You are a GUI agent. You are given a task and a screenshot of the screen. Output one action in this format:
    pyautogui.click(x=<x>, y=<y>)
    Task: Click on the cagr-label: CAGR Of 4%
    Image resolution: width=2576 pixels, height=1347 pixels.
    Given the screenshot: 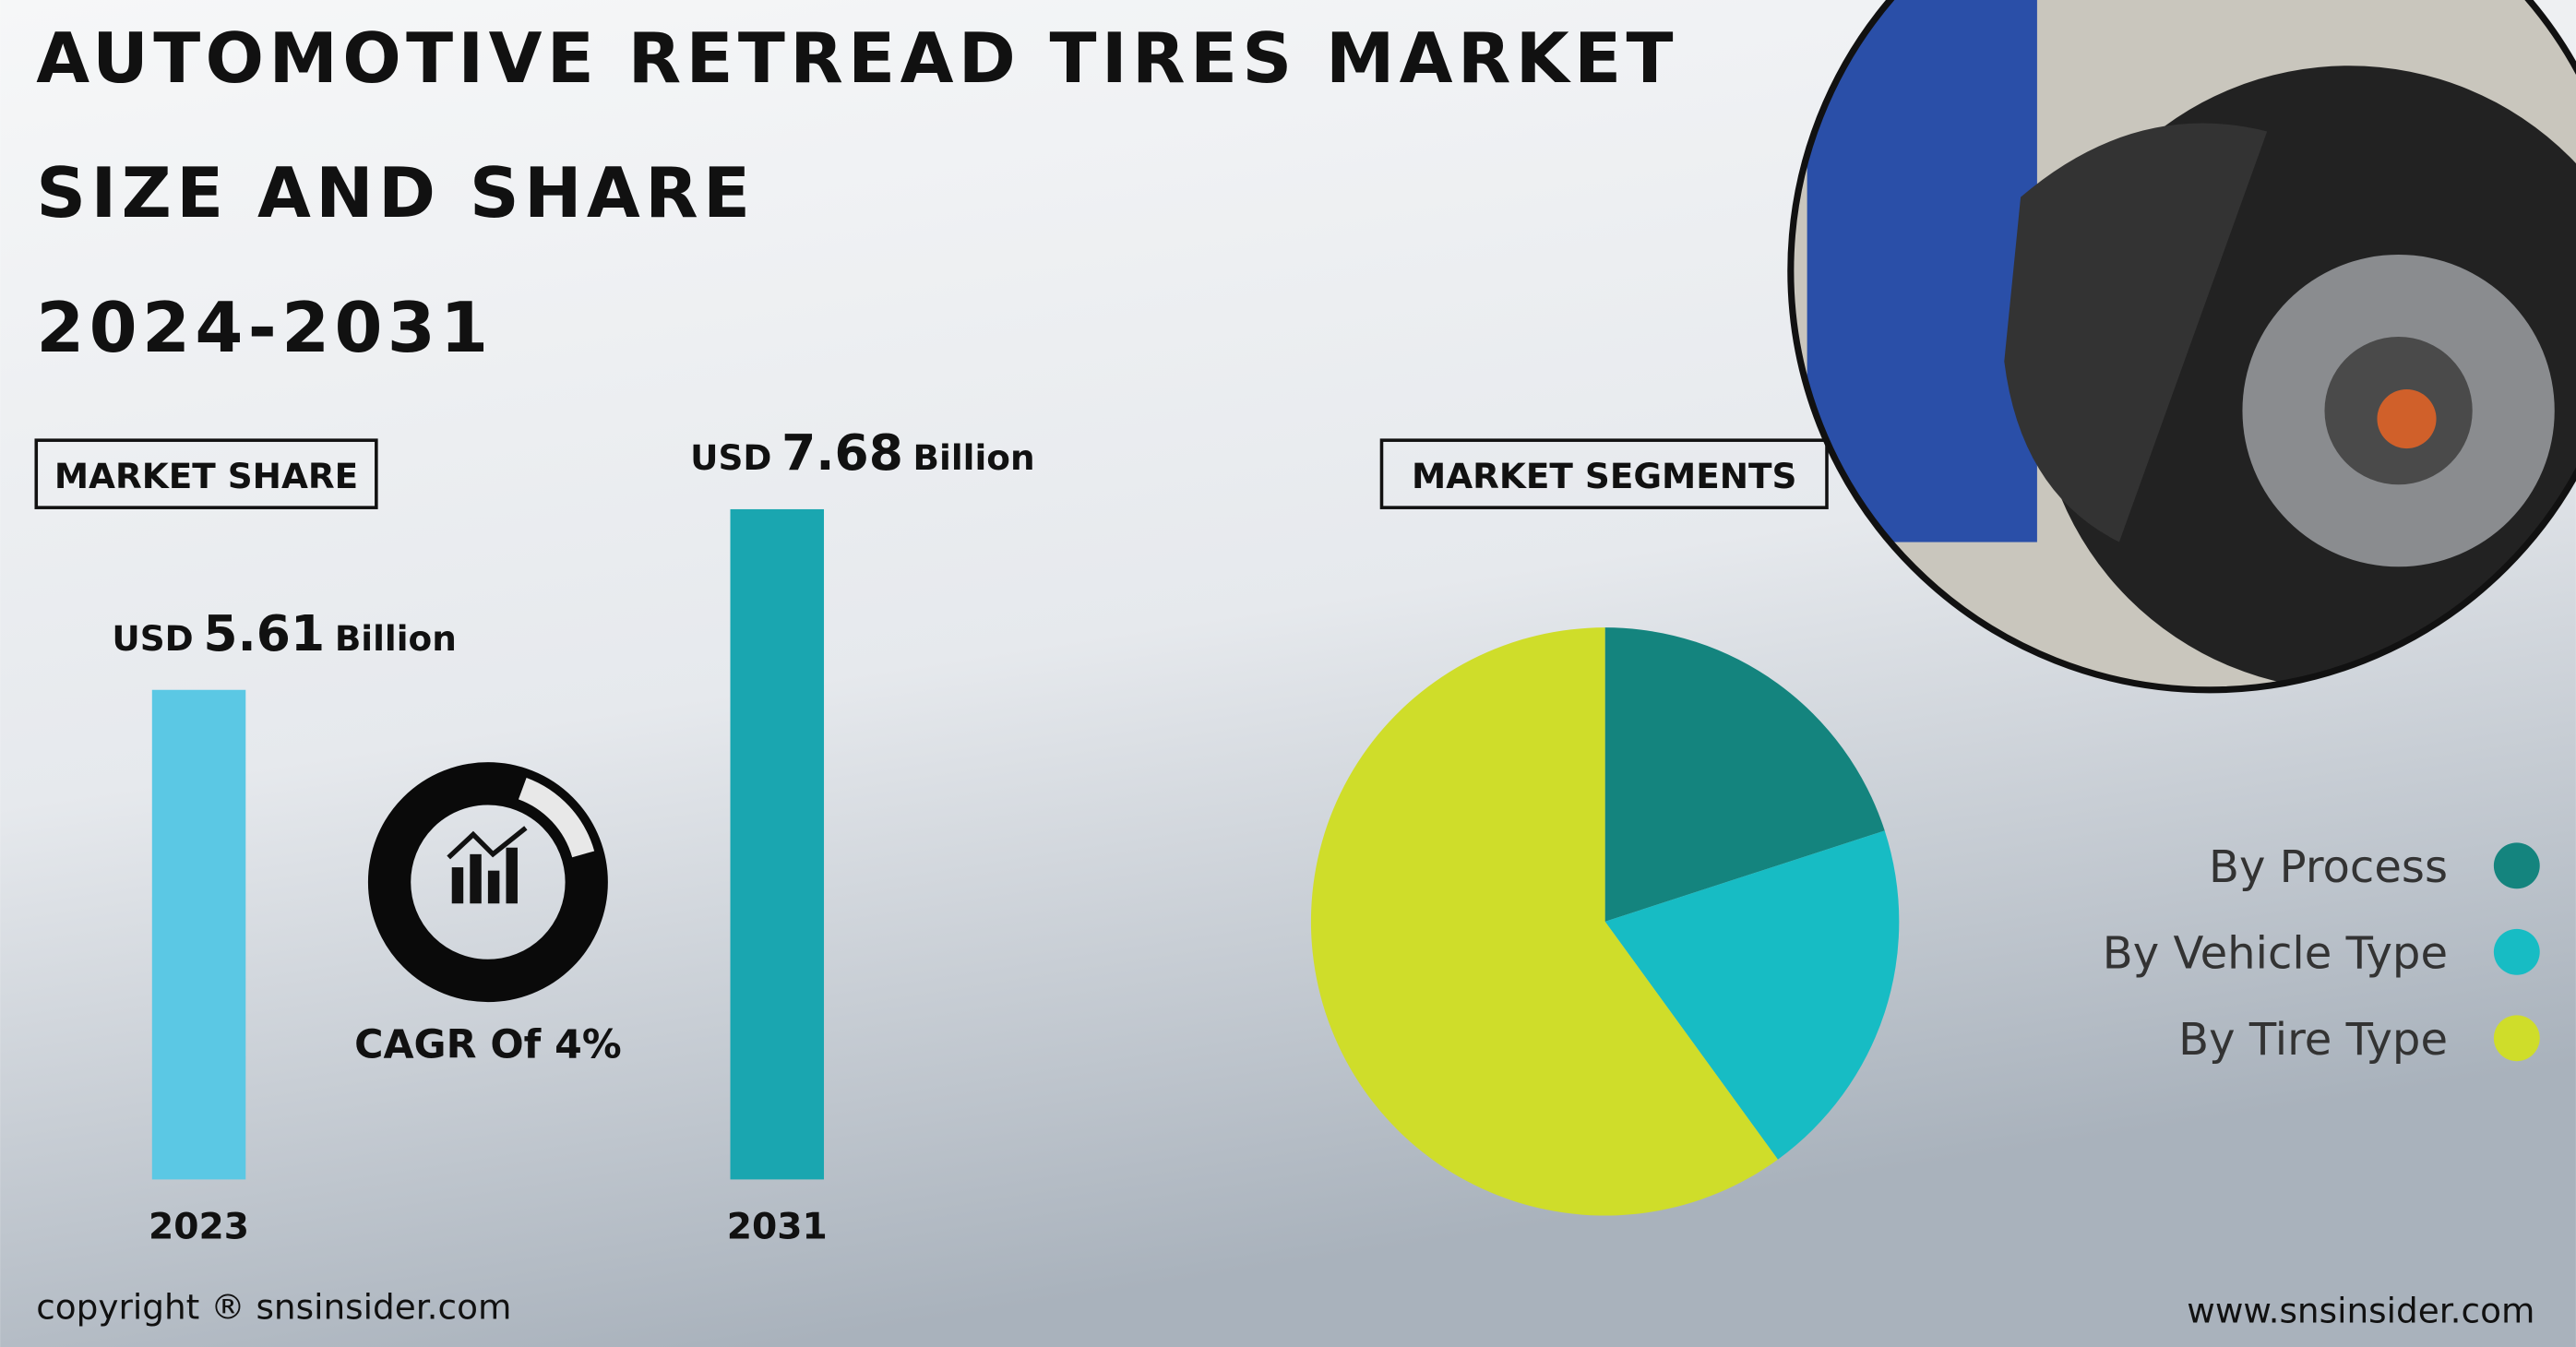 What is the action you would take?
    pyautogui.click(x=488, y=1045)
    